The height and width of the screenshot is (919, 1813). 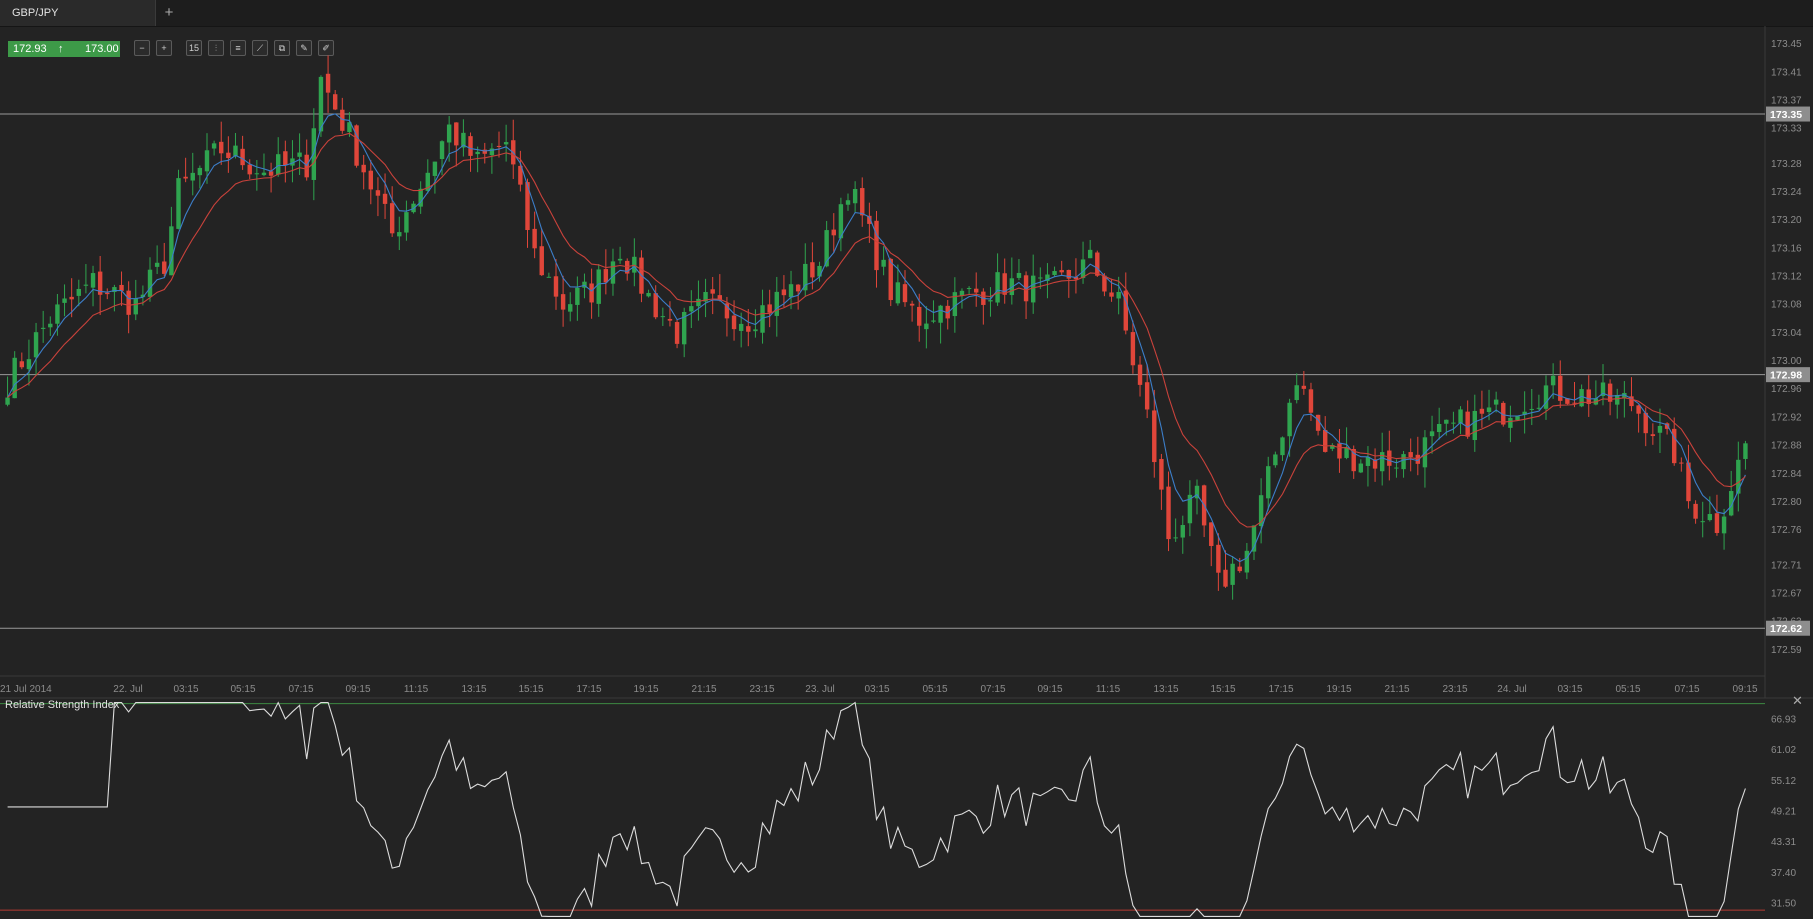 I want to click on chart-type-icon: ⫶, so click(x=216, y=48).